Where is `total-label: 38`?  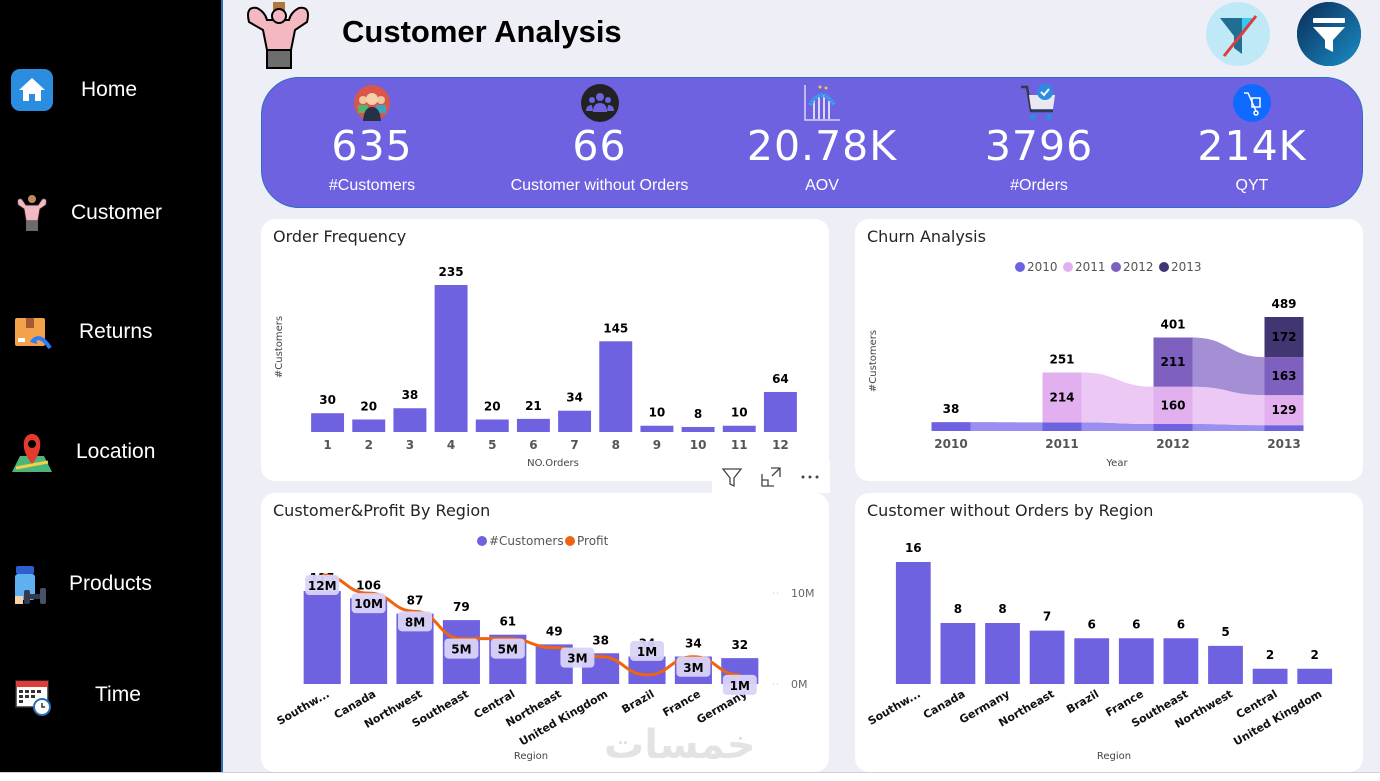 total-label: 38 is located at coordinates (951, 409).